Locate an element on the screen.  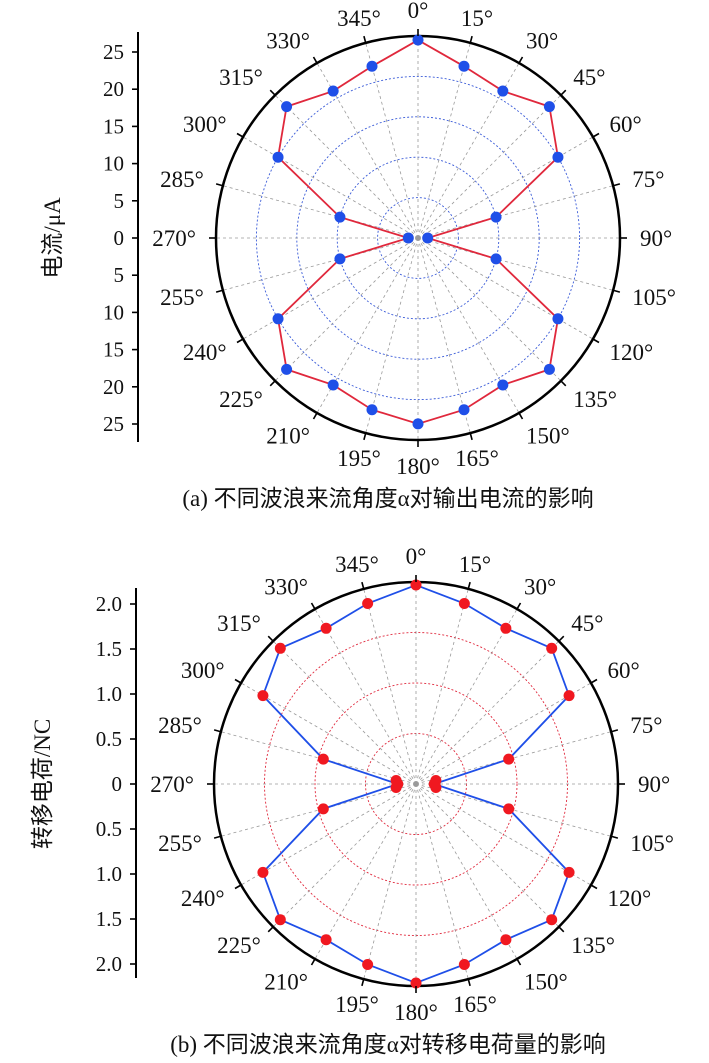
angle-label: 0° is located at coordinates (416, 556).